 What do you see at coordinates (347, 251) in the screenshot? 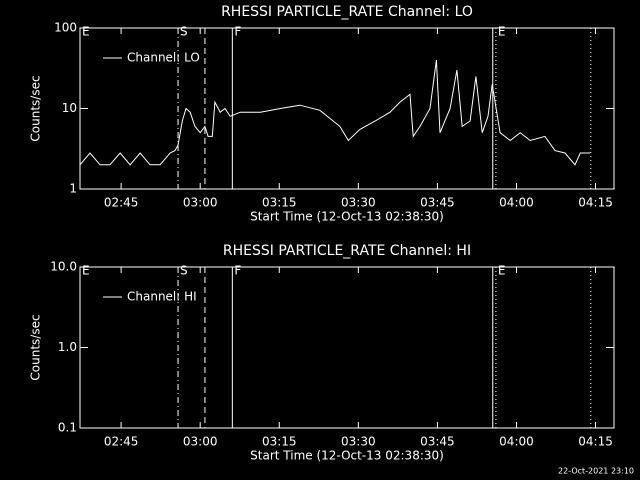
I see `chart-title: RHESSI PARTICLE_RATE Channel: HI` at bounding box center [347, 251].